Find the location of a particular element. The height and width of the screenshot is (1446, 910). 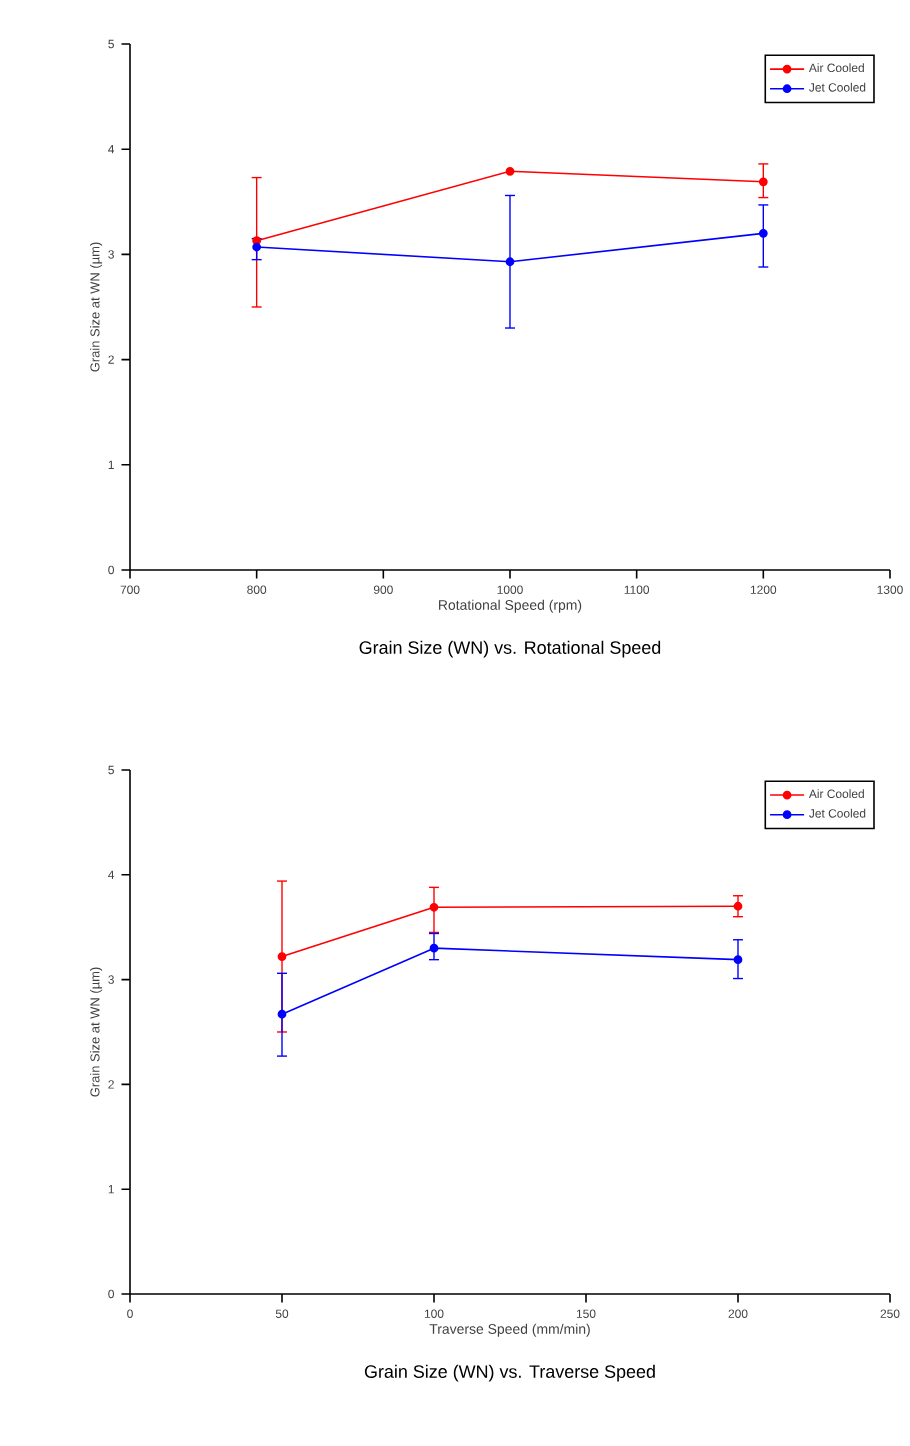

text: Grain Size (WN) vs. Traverse Speed is located at coordinates (509, 1373).